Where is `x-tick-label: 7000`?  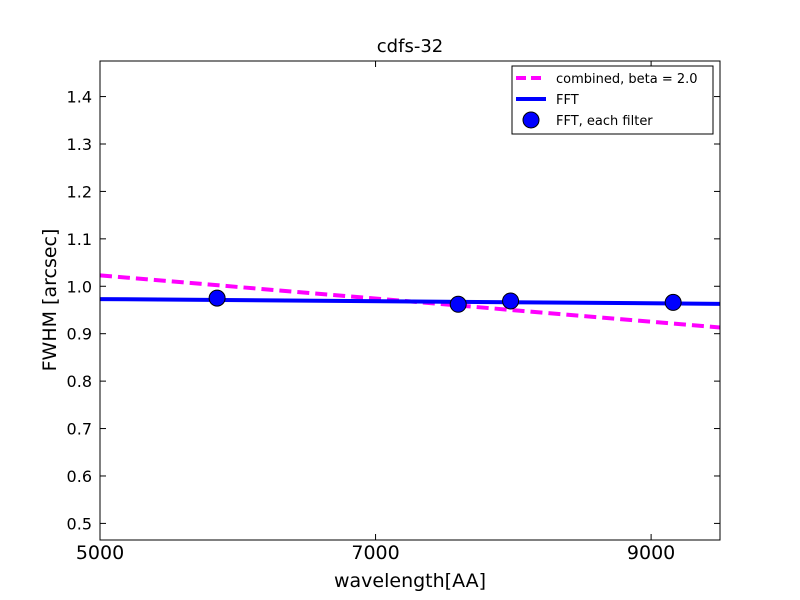 x-tick-label: 7000 is located at coordinates (375, 553).